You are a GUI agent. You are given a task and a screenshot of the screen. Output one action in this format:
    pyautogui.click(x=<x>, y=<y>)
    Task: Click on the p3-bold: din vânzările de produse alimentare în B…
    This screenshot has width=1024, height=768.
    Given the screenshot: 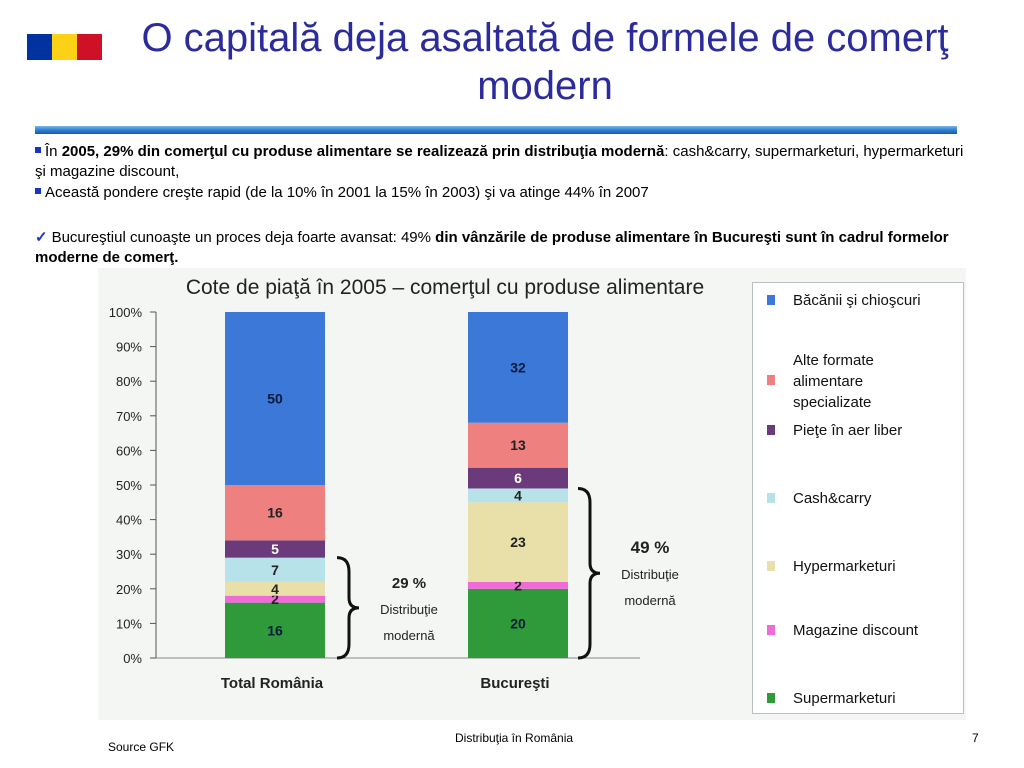 What is the action you would take?
    pyautogui.click(x=492, y=247)
    